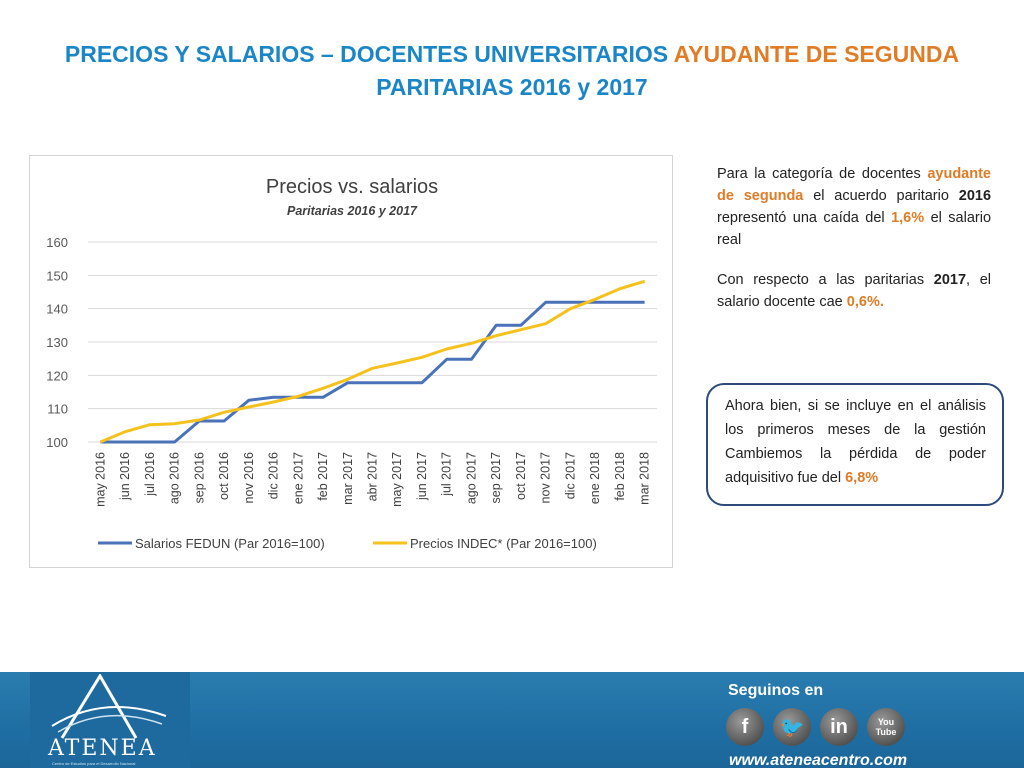  I want to click on text-segment: el acuerdo paritario, so click(881, 196).